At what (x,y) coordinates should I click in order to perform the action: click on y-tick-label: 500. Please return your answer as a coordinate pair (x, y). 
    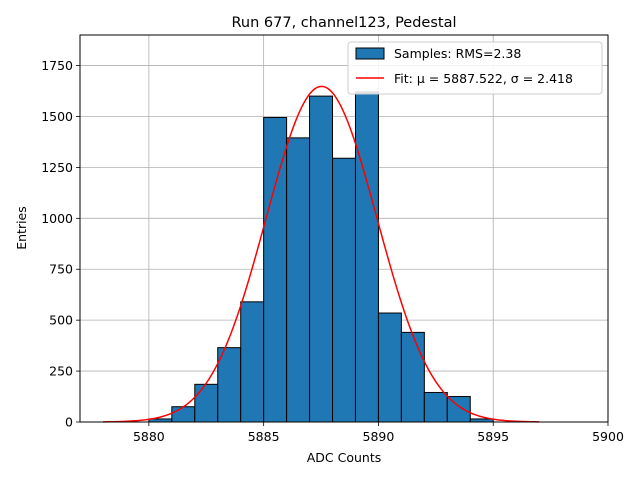
    Looking at the image, I should click on (61, 320).